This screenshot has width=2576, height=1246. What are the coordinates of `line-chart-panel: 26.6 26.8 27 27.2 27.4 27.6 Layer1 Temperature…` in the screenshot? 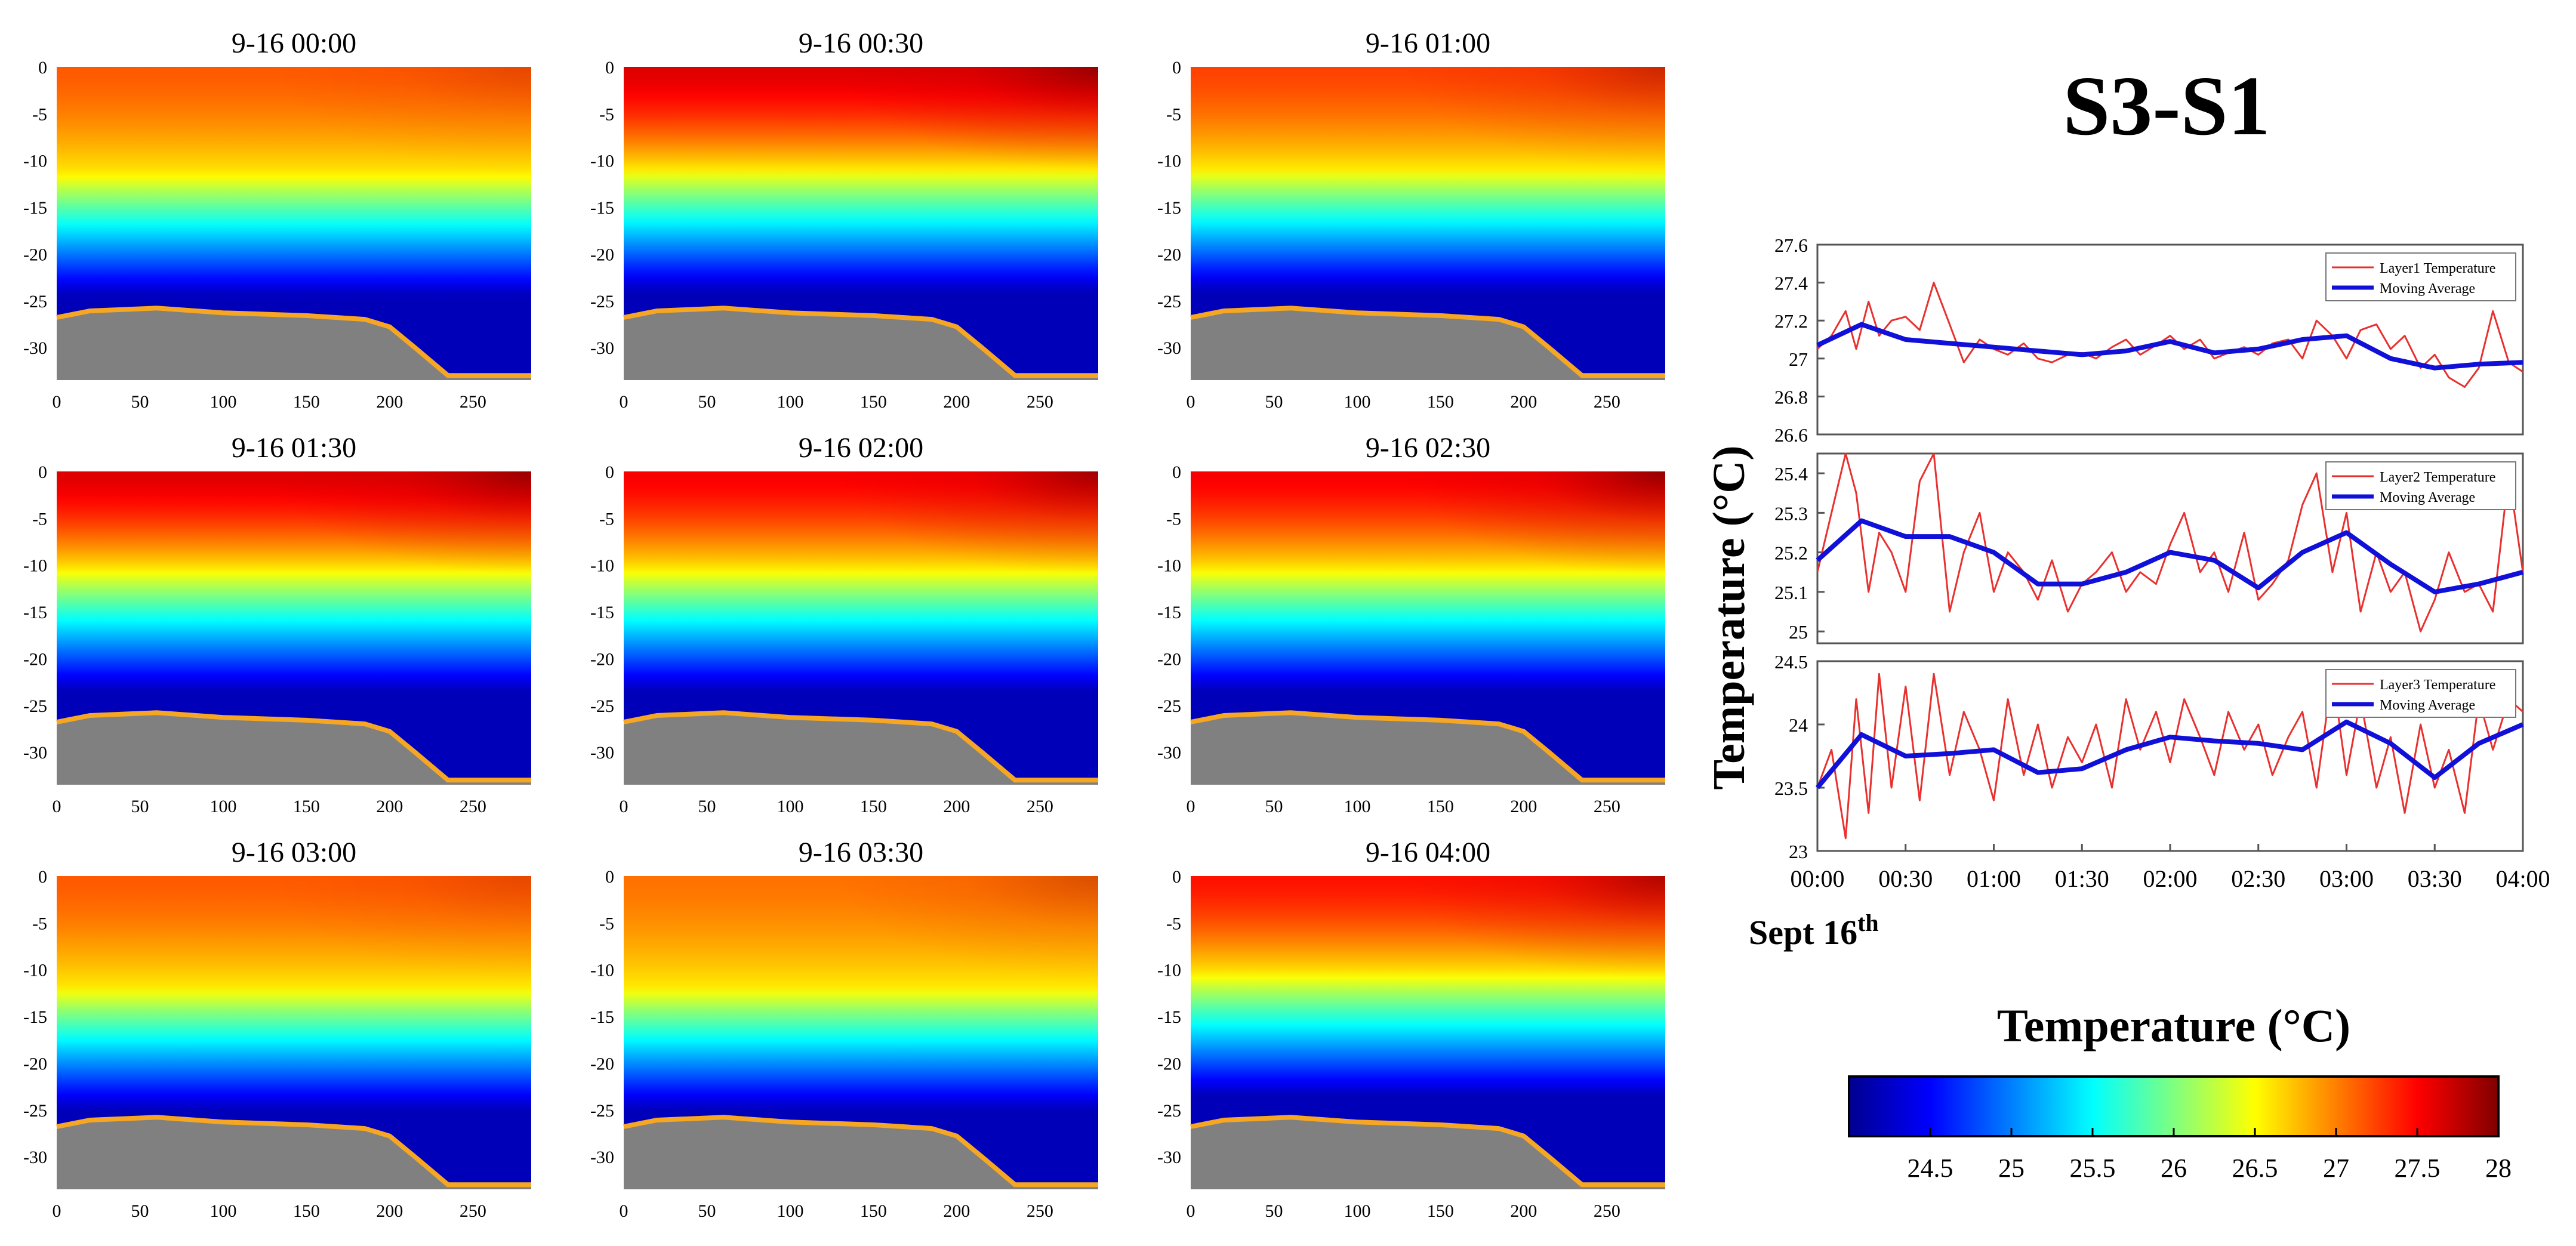 It's located at (2149, 340).